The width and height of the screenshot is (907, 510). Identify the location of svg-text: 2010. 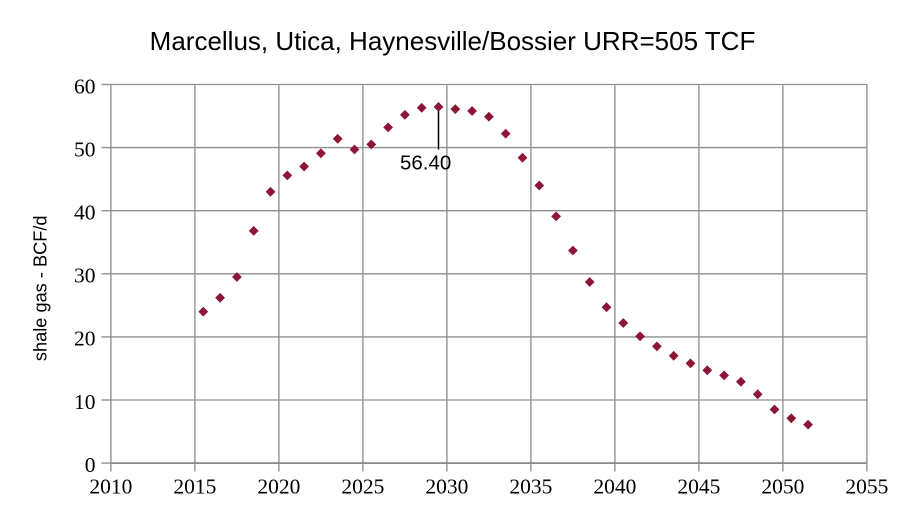
(110, 487).